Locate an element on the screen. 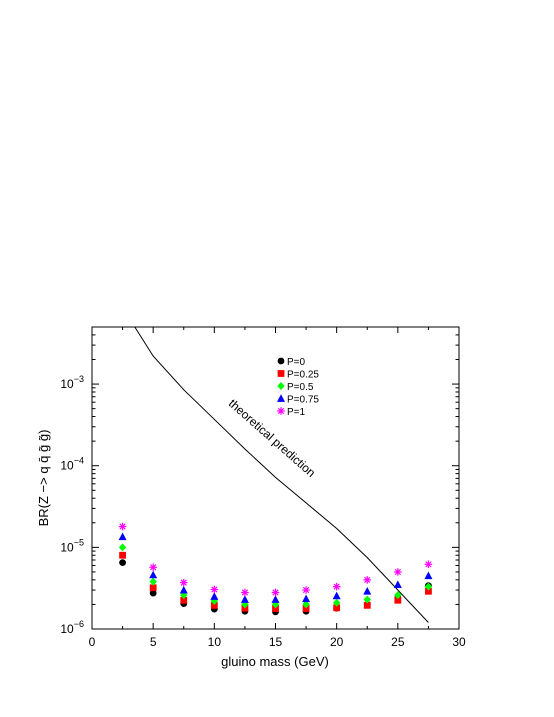 The width and height of the screenshot is (554, 717). x-tick-label: 10 is located at coordinates (215, 642).